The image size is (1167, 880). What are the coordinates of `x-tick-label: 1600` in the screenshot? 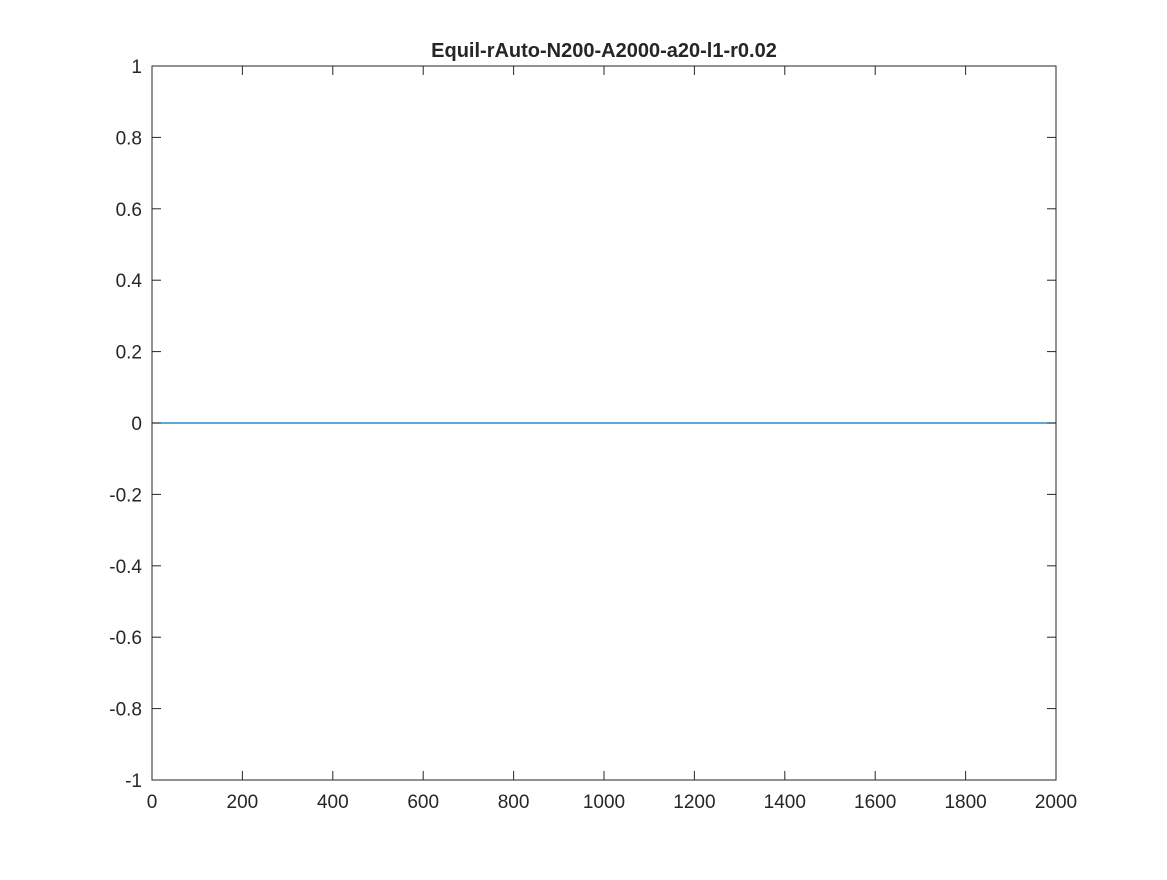 It's located at (875, 802).